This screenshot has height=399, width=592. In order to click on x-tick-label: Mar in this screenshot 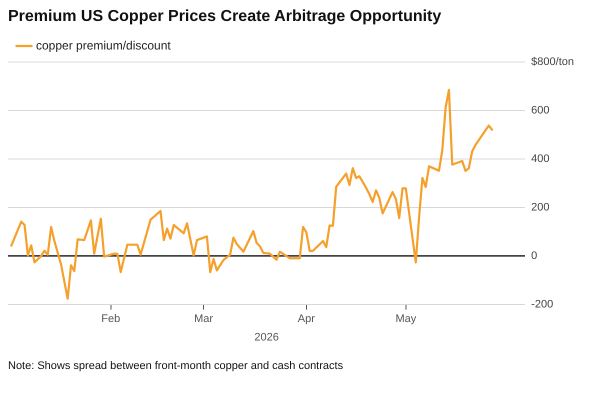, I will do `click(204, 319)`.